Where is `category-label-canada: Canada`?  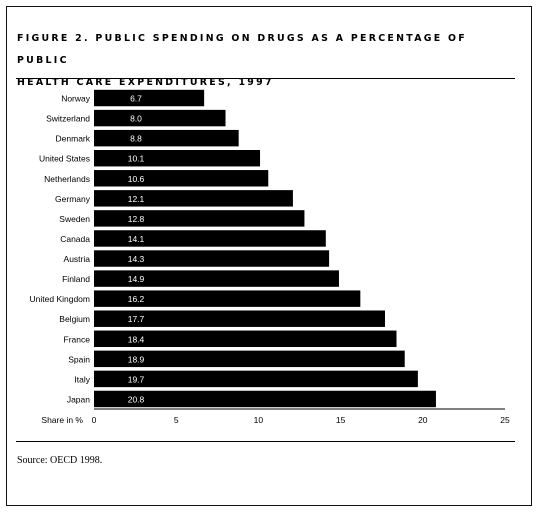 category-label-canada: Canada is located at coordinates (75, 239).